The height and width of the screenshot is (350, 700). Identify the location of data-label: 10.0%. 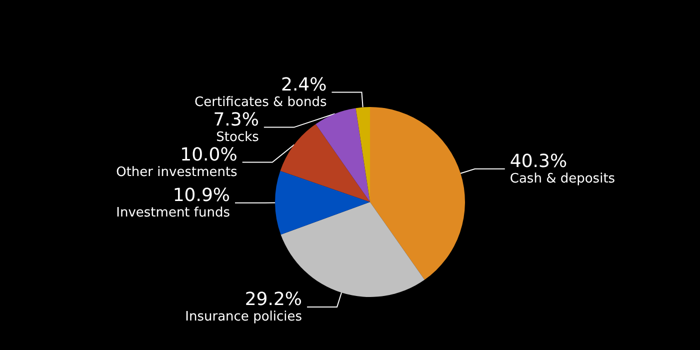
(209, 155).